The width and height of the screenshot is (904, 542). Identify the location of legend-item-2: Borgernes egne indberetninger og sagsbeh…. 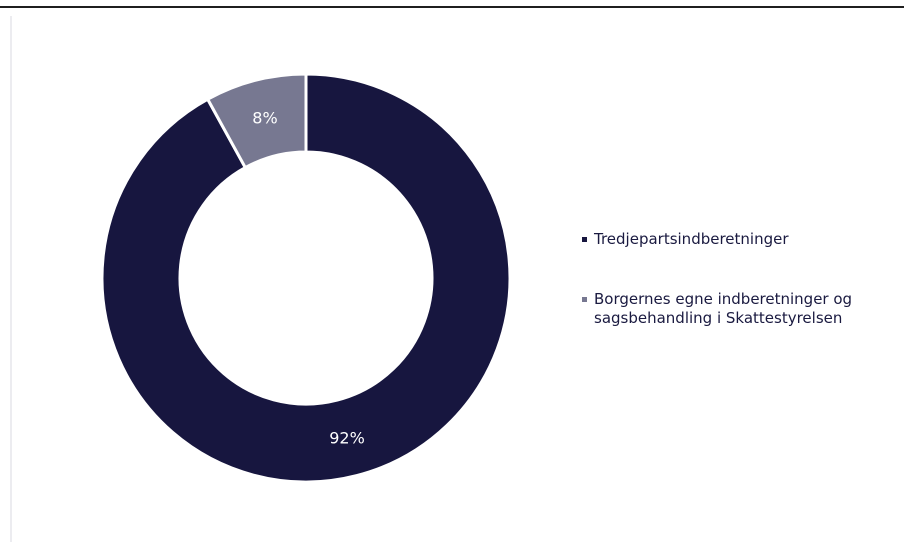
(737, 309).